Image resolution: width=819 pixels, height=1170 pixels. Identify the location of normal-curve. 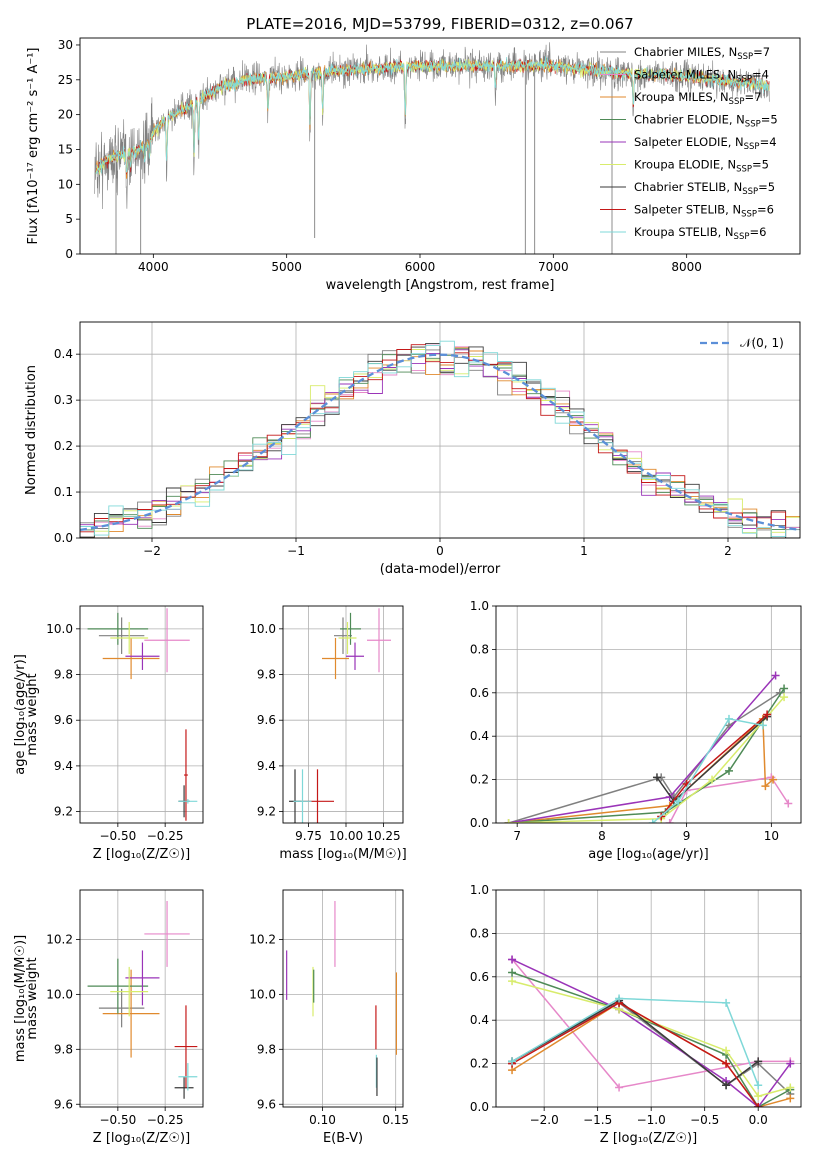
(440, 442).